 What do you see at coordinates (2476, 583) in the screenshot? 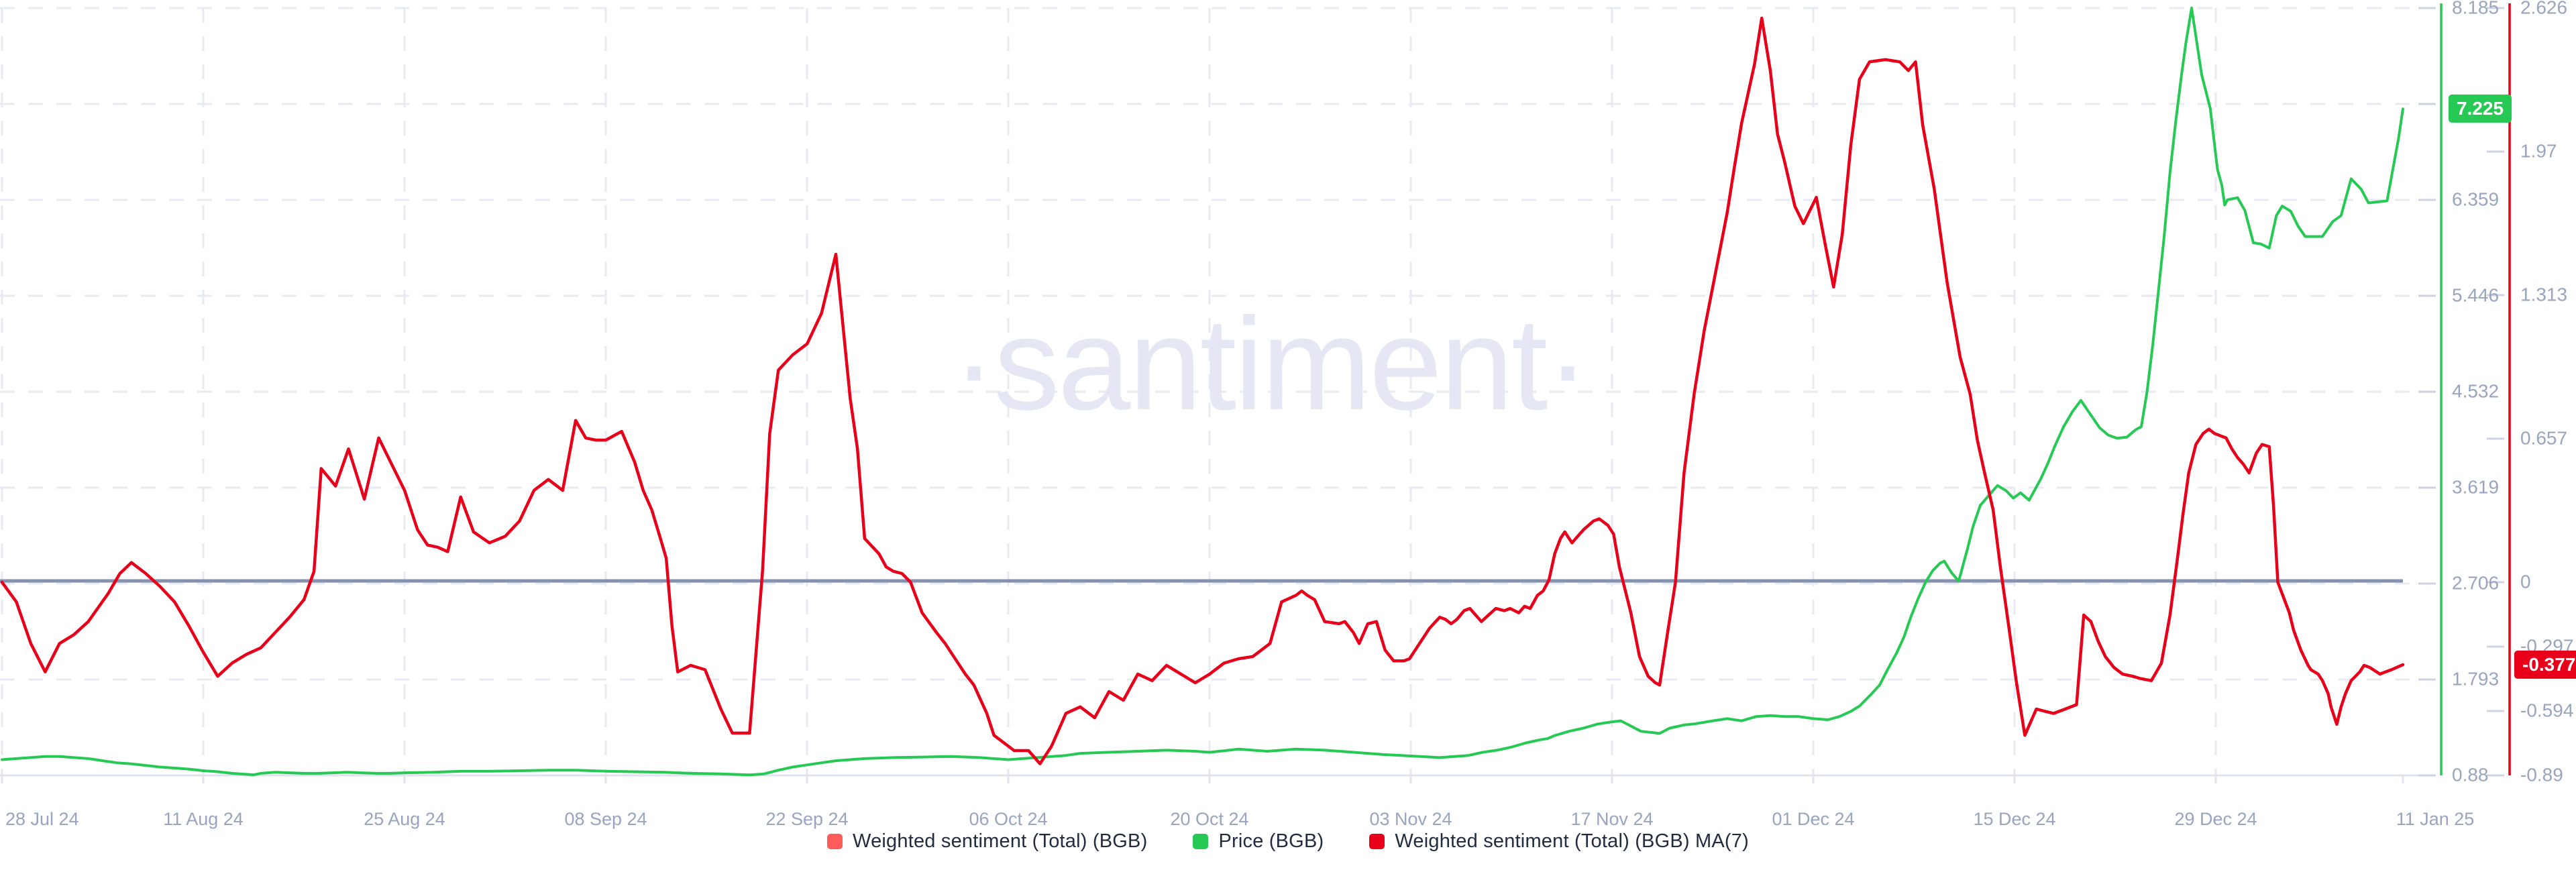
I see `price-tick-label: 2.706` at bounding box center [2476, 583].